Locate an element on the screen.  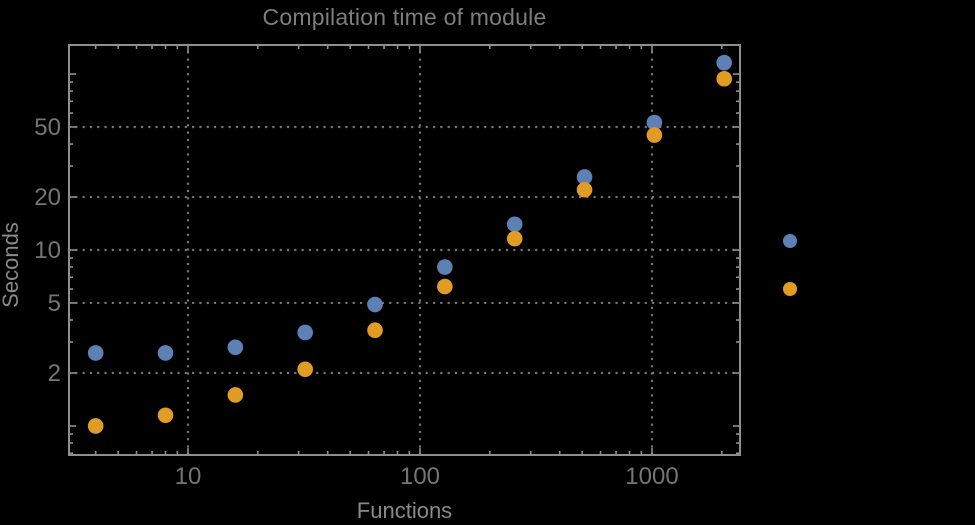
data-point-series-1-x16 is located at coordinates (235, 347).